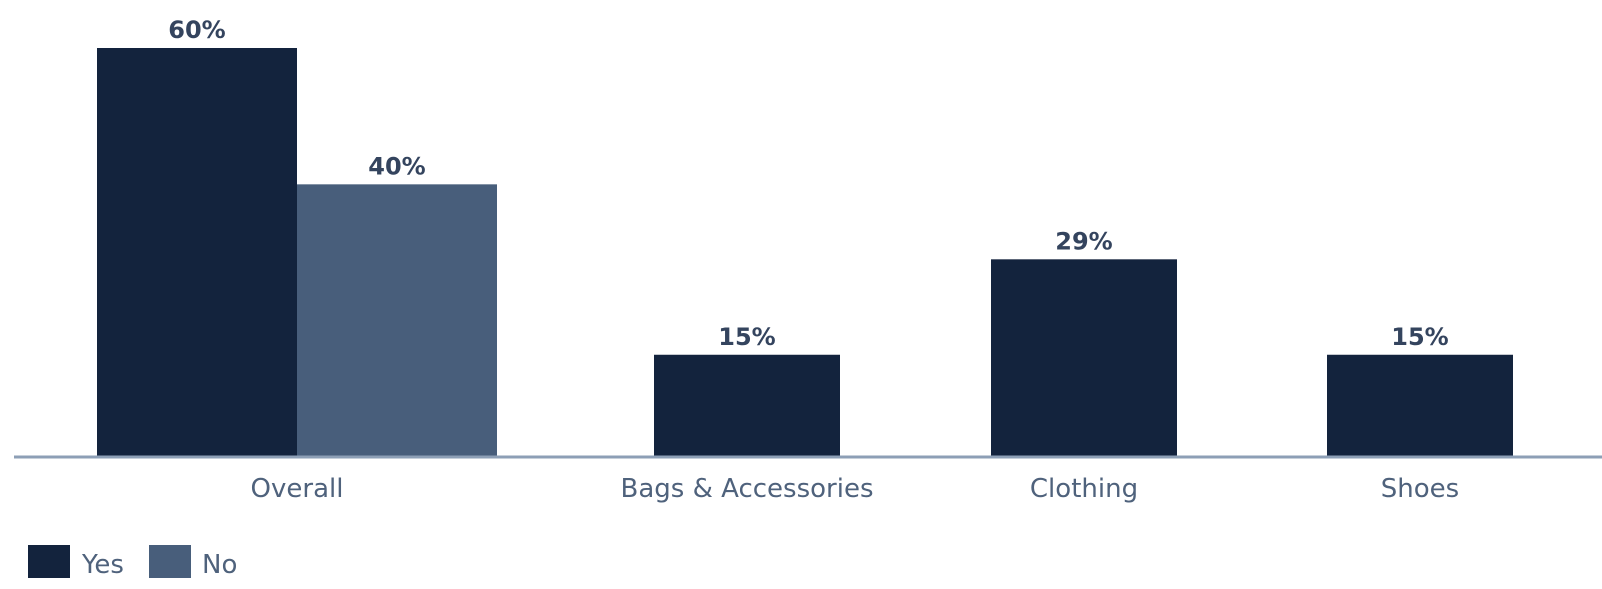 The width and height of the screenshot is (1602, 589). Describe the element at coordinates (746, 337) in the screenshot. I see `value-label-yes-bags-and-accessories: 15%` at that location.